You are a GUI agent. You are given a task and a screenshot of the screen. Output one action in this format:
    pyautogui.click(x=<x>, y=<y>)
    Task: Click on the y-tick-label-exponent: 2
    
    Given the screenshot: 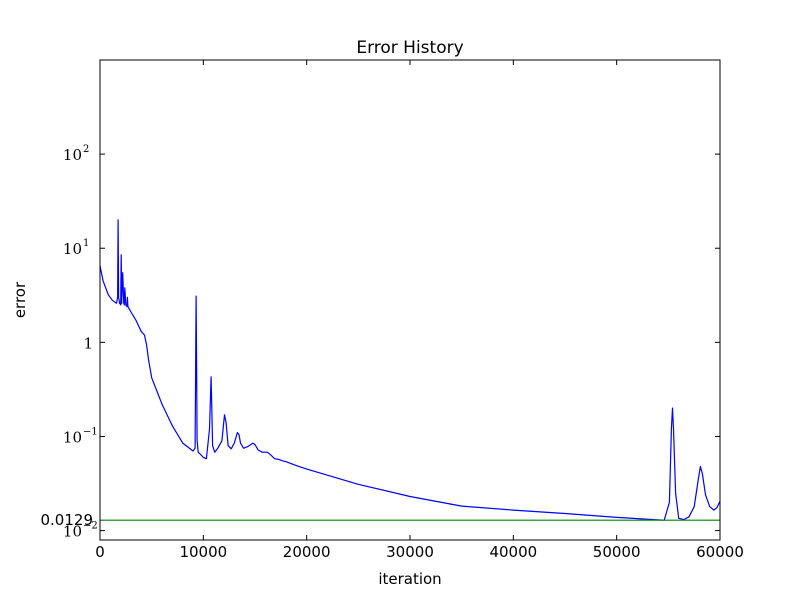 What is the action you would take?
    pyautogui.click(x=86, y=149)
    